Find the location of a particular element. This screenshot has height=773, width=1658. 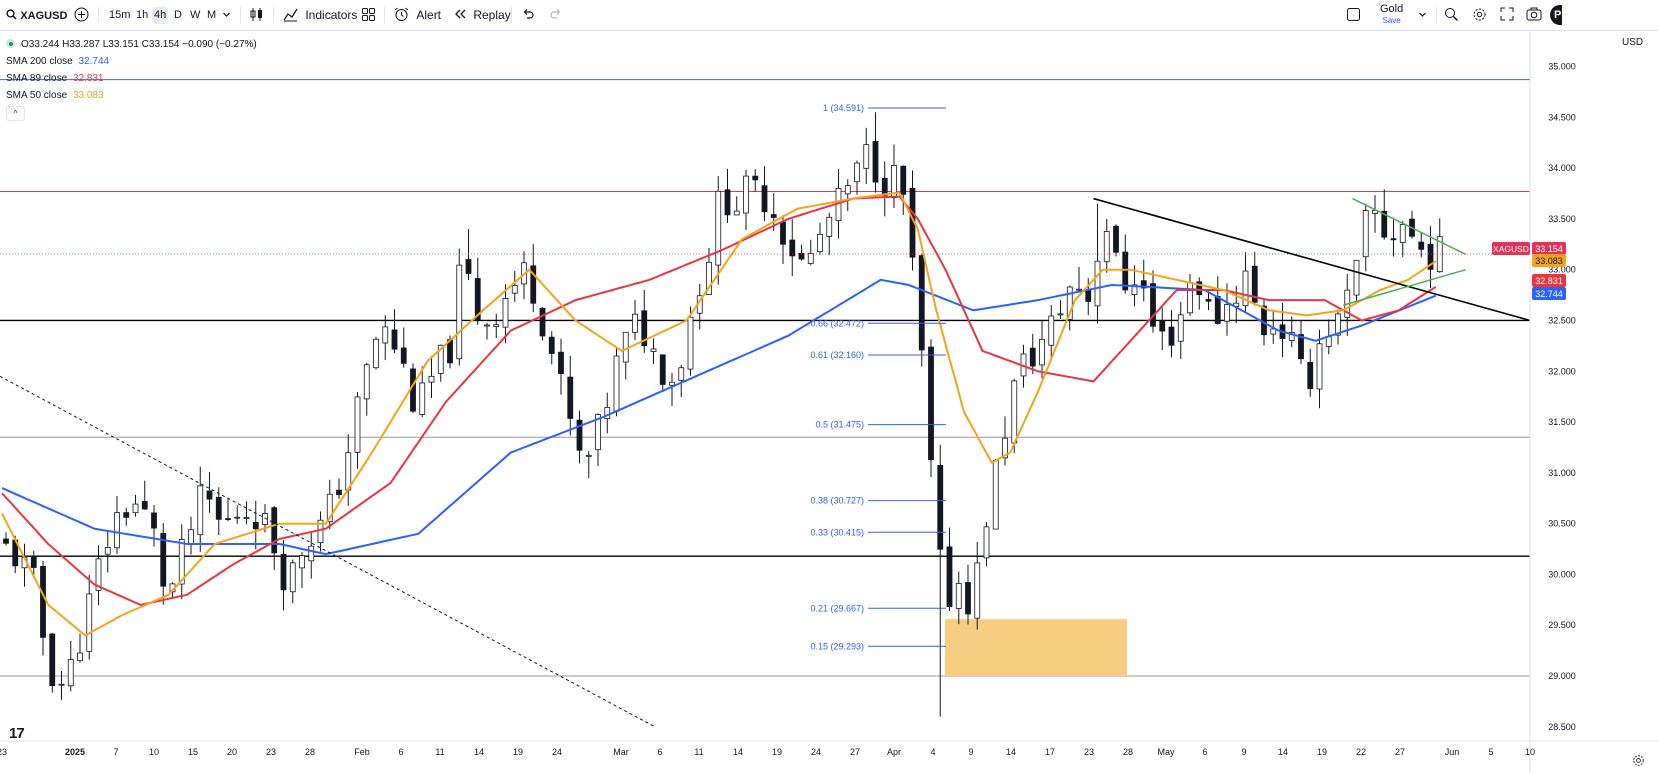

currency-label: USD is located at coordinates (1633, 42).